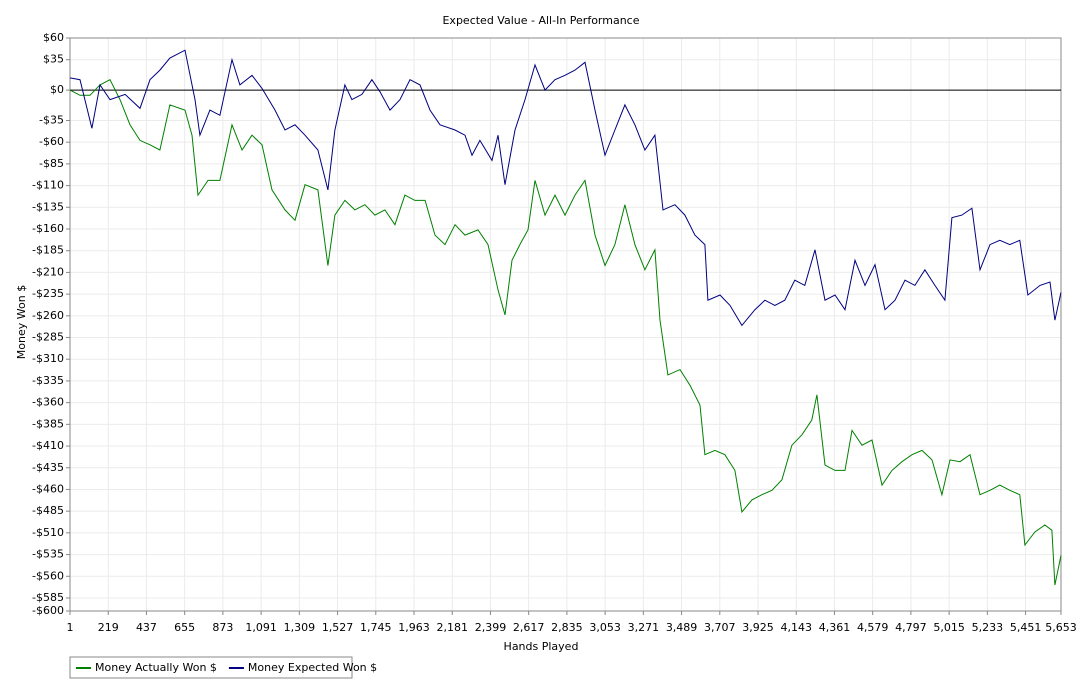 This screenshot has width=1082, height=696. I want to click on y-tick-label: -$385, so click(48, 423).